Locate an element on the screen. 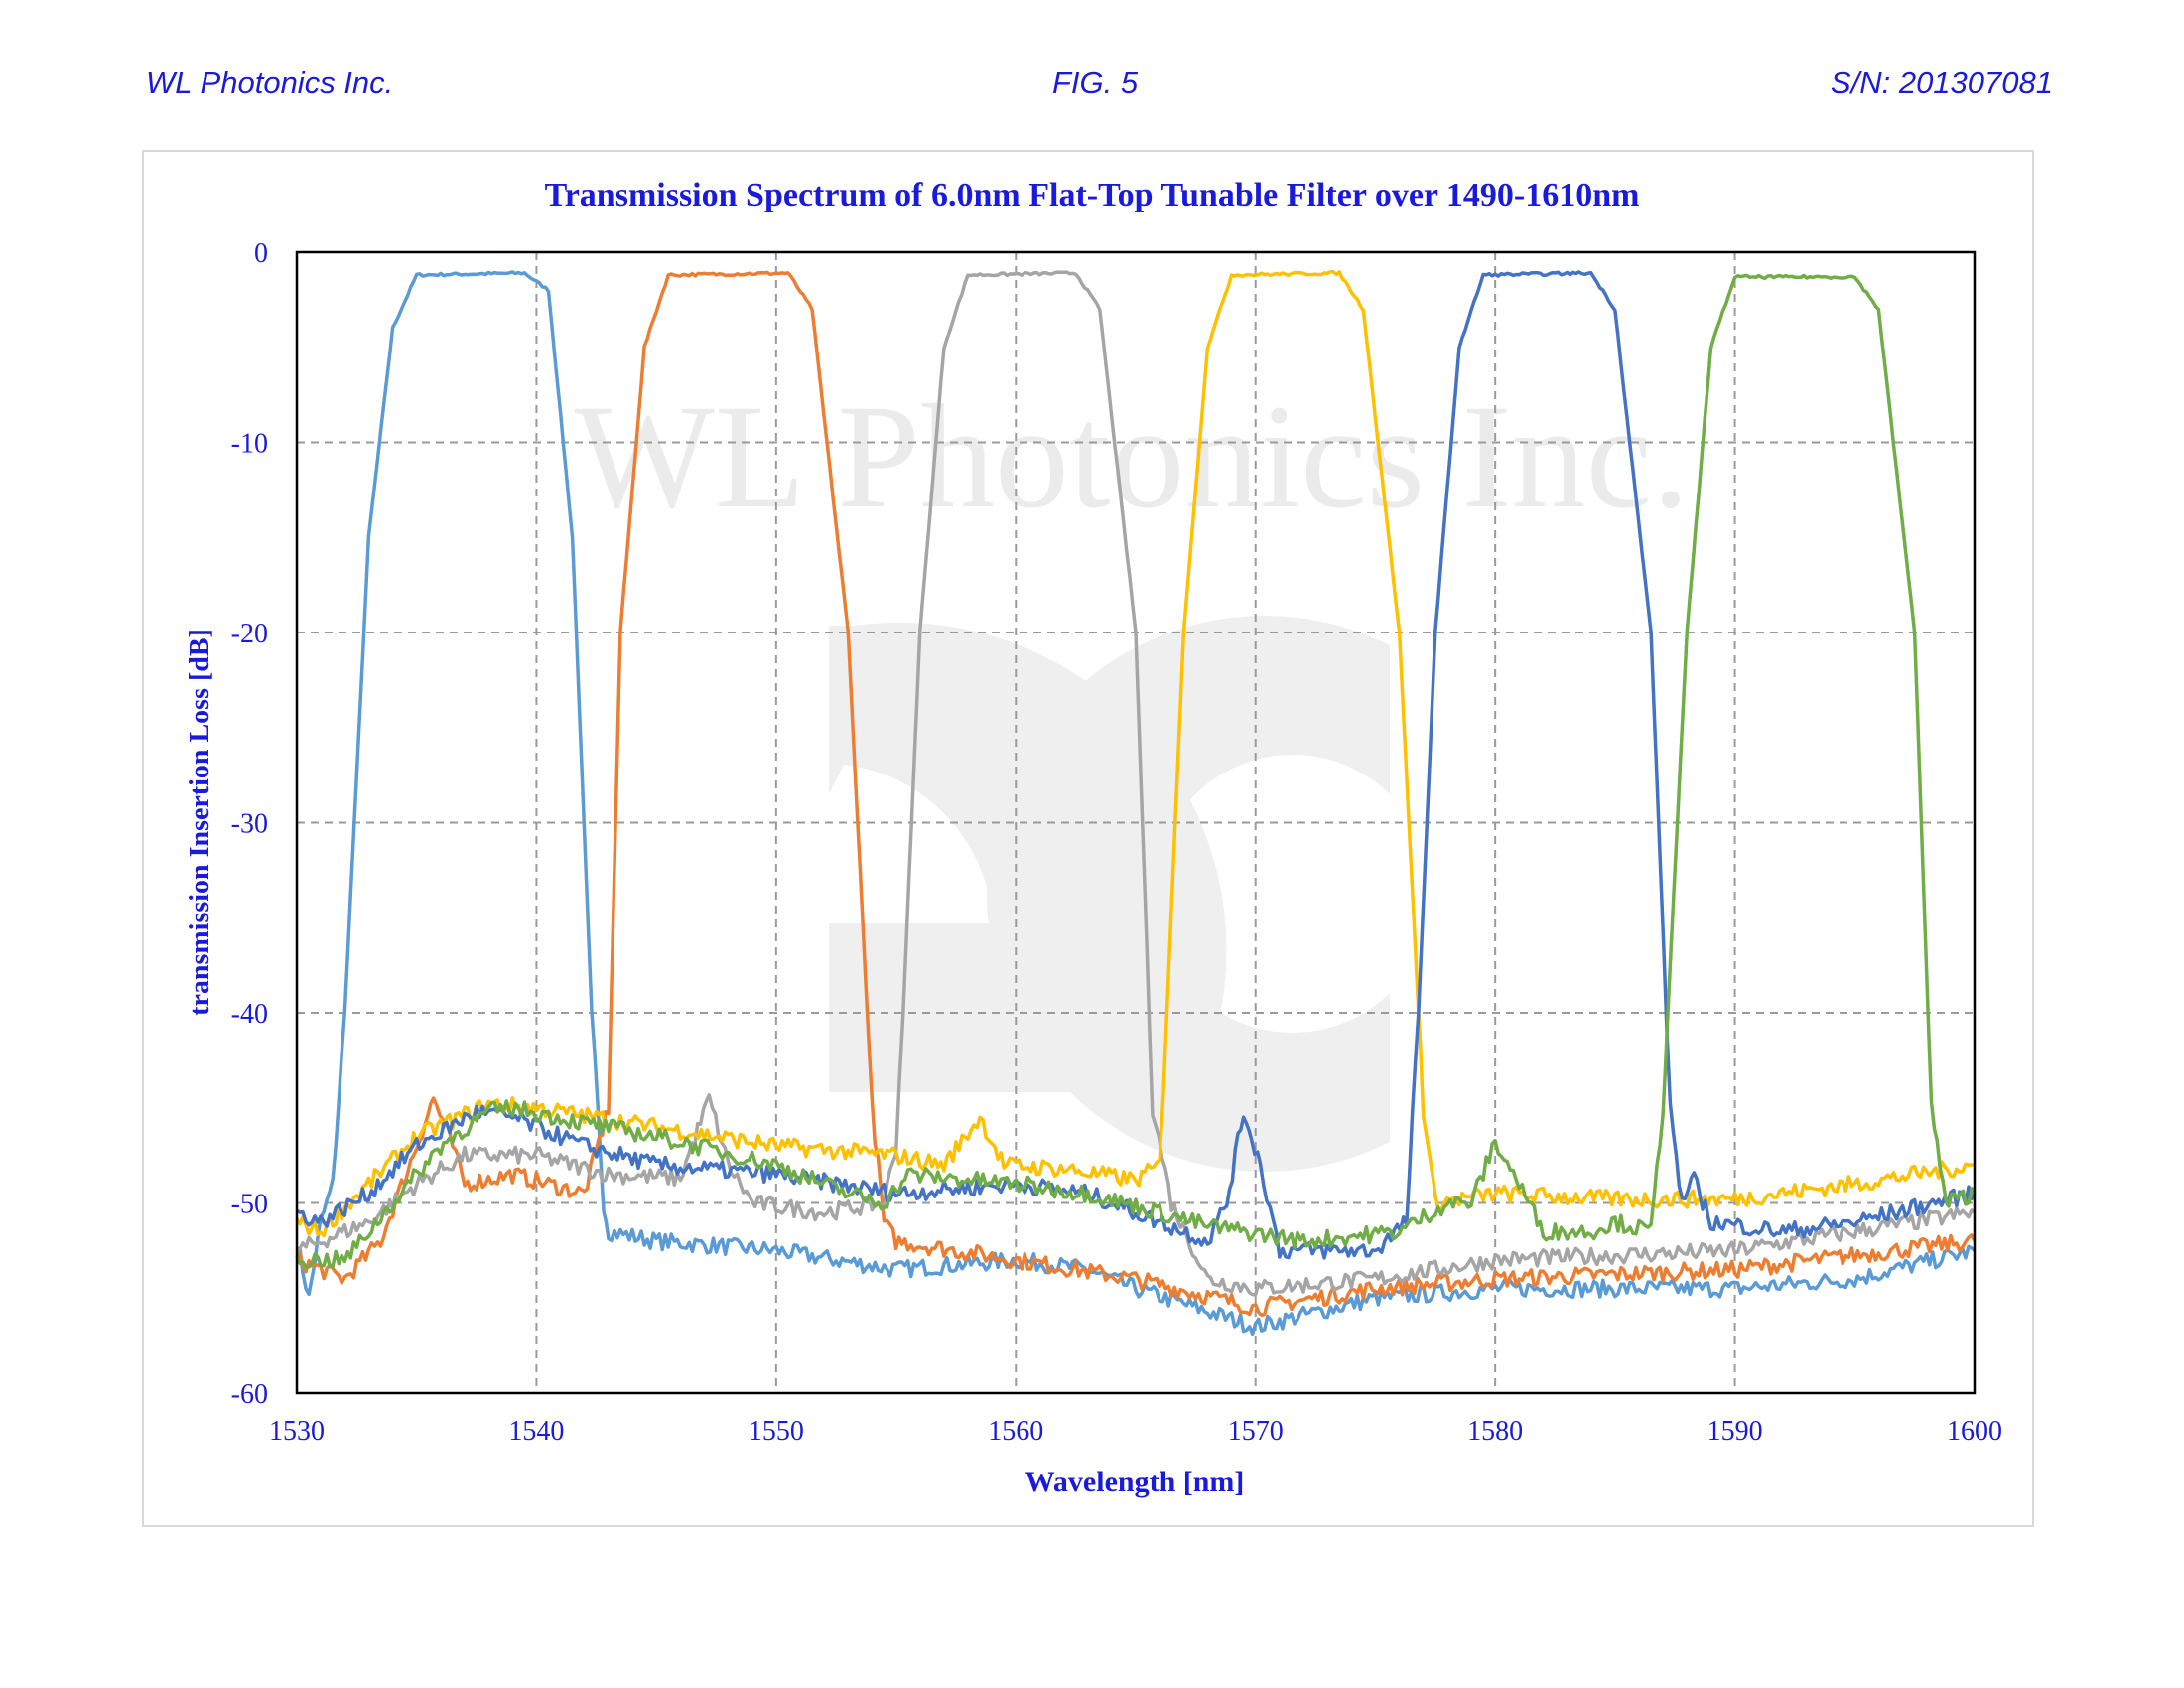  x-tick-label: 1590 is located at coordinates (1735, 1431).